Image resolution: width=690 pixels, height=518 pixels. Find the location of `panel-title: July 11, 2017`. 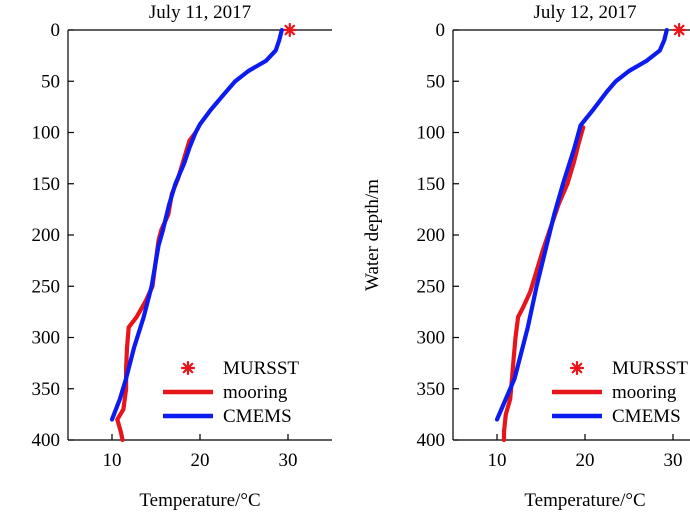

panel-title: July 11, 2017 is located at coordinates (200, 12).